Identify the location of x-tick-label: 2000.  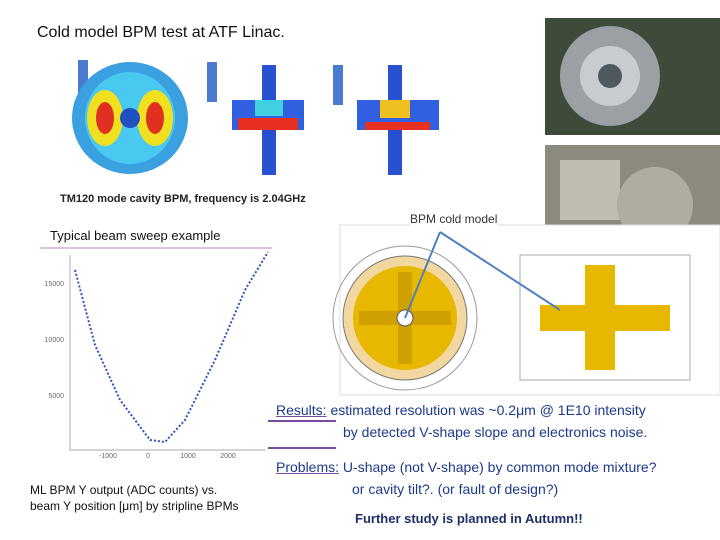
(228, 456).